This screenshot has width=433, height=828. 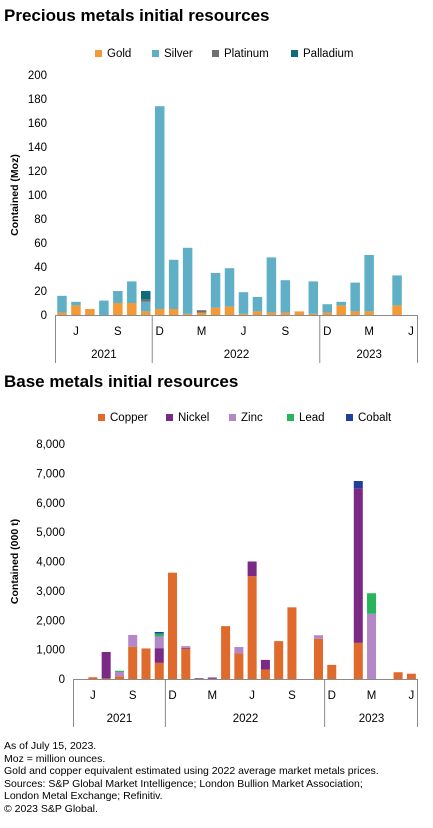 I want to click on footnote-sources-cont: London Metal Exchange; Refinitiv., so click(x=83, y=796).